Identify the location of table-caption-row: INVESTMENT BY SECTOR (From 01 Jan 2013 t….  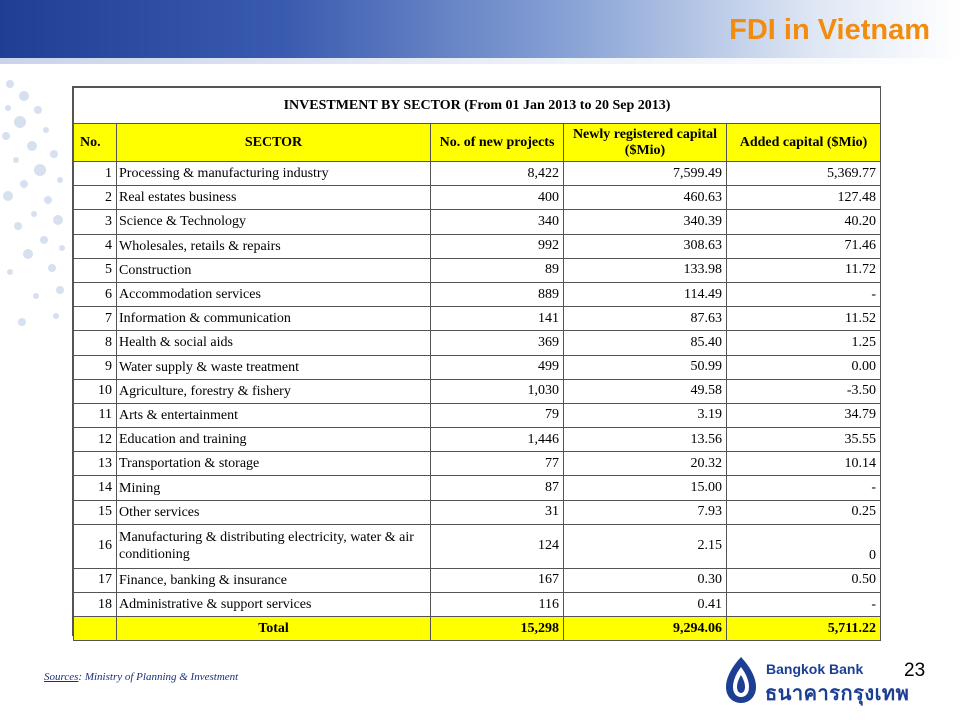
(477, 105).